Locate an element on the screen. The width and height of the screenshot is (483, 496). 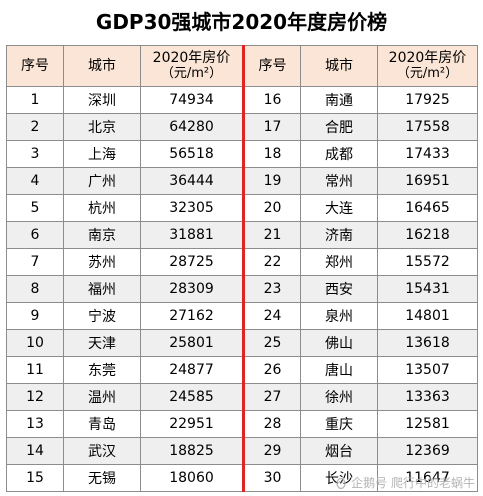
city-cell: 佛山 is located at coordinates (339, 343).